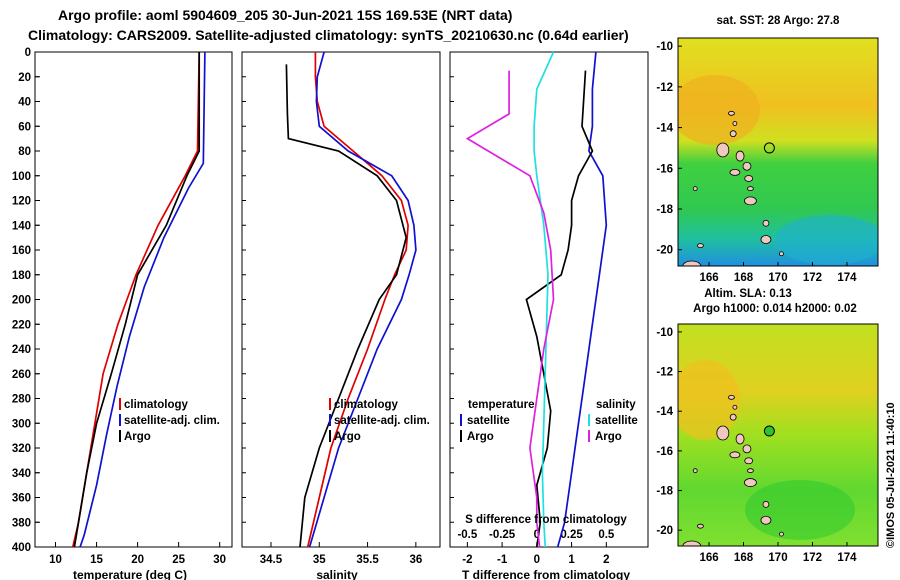  Describe the element at coordinates (24, 78) in the screenshot. I see `depth-tick-label: 20` at that location.